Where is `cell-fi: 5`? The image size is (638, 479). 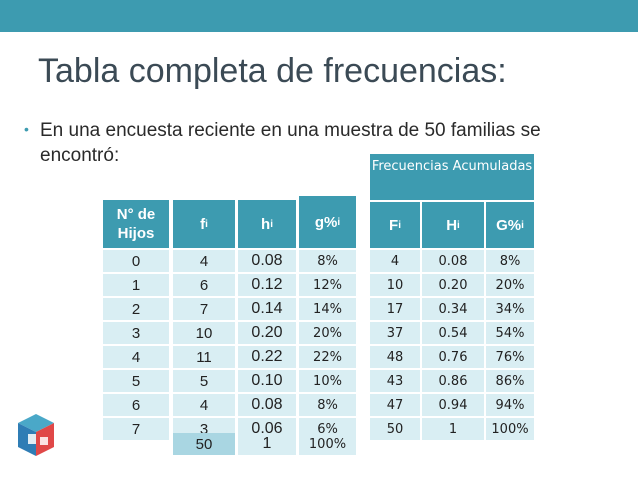 cell-fi: 5 is located at coordinates (204, 381).